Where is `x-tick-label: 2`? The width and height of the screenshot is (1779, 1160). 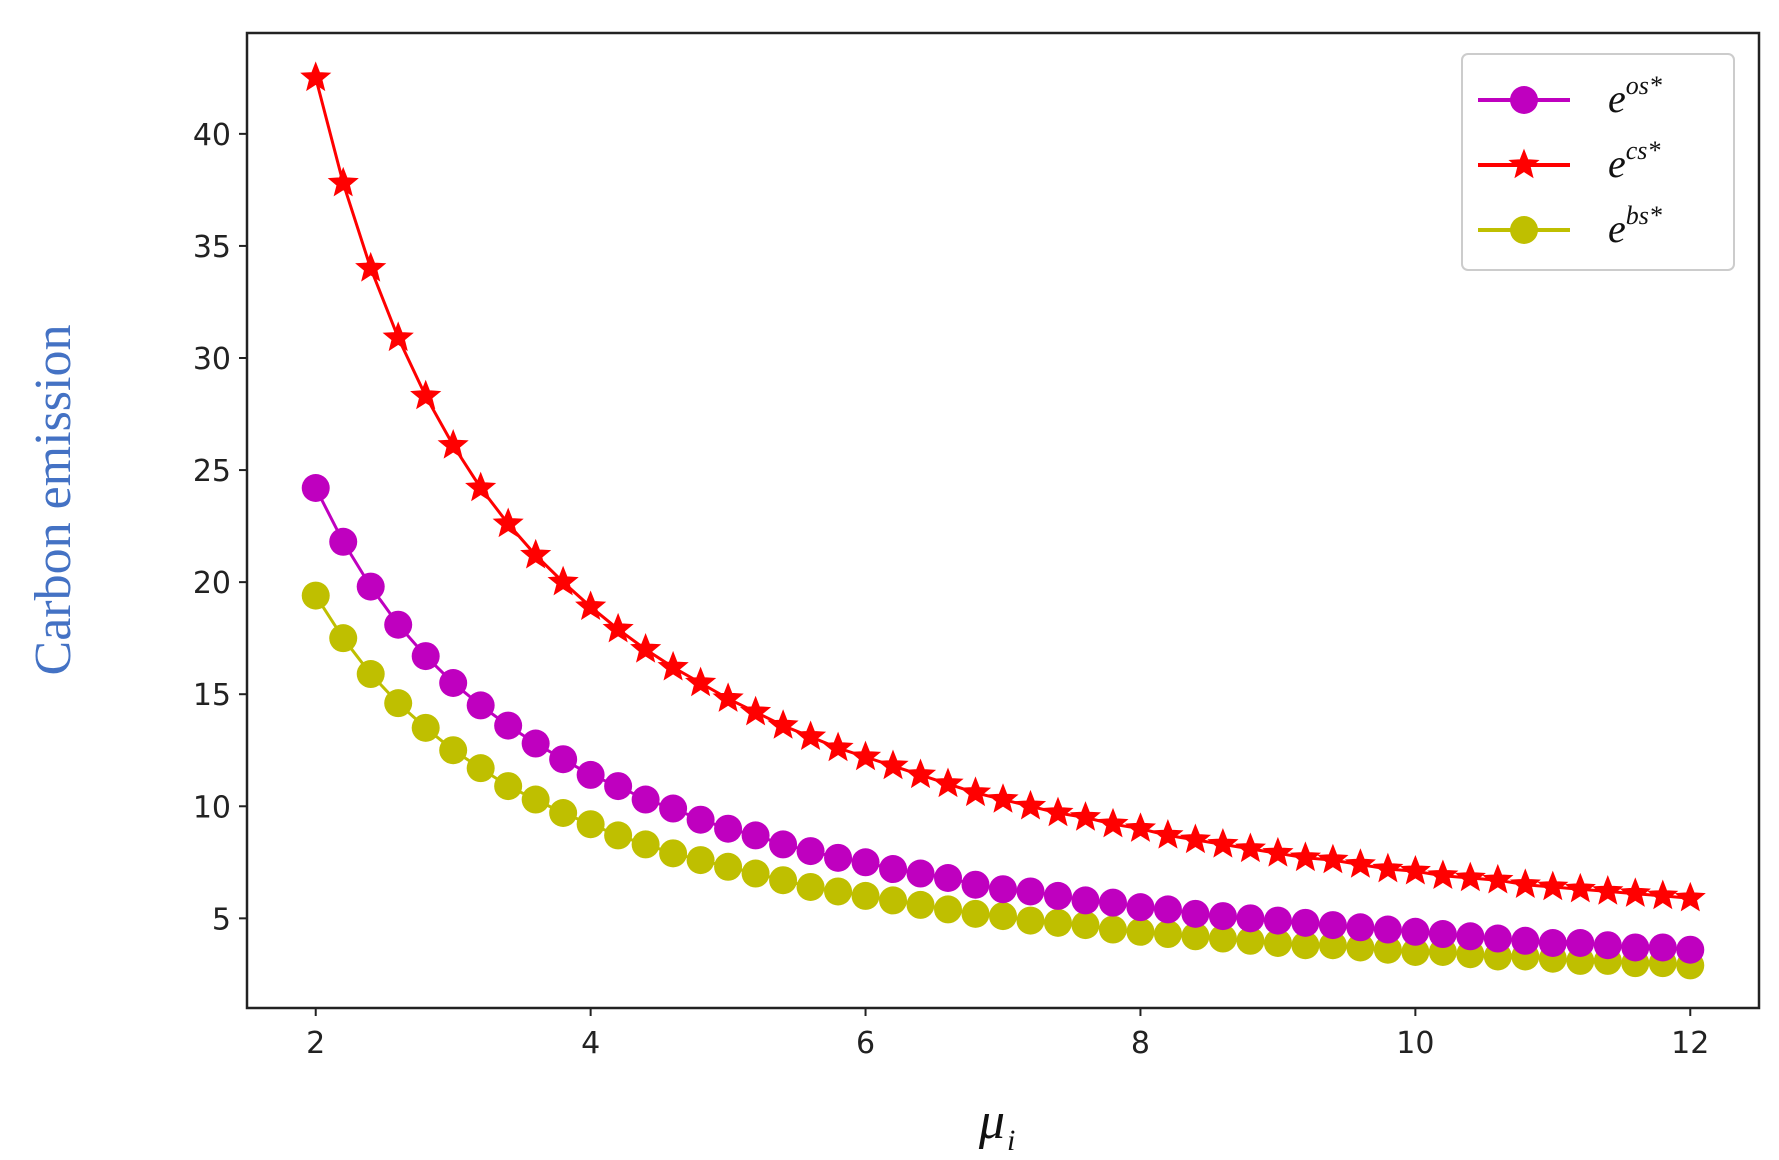
x-tick-label: 2 is located at coordinates (315, 1043).